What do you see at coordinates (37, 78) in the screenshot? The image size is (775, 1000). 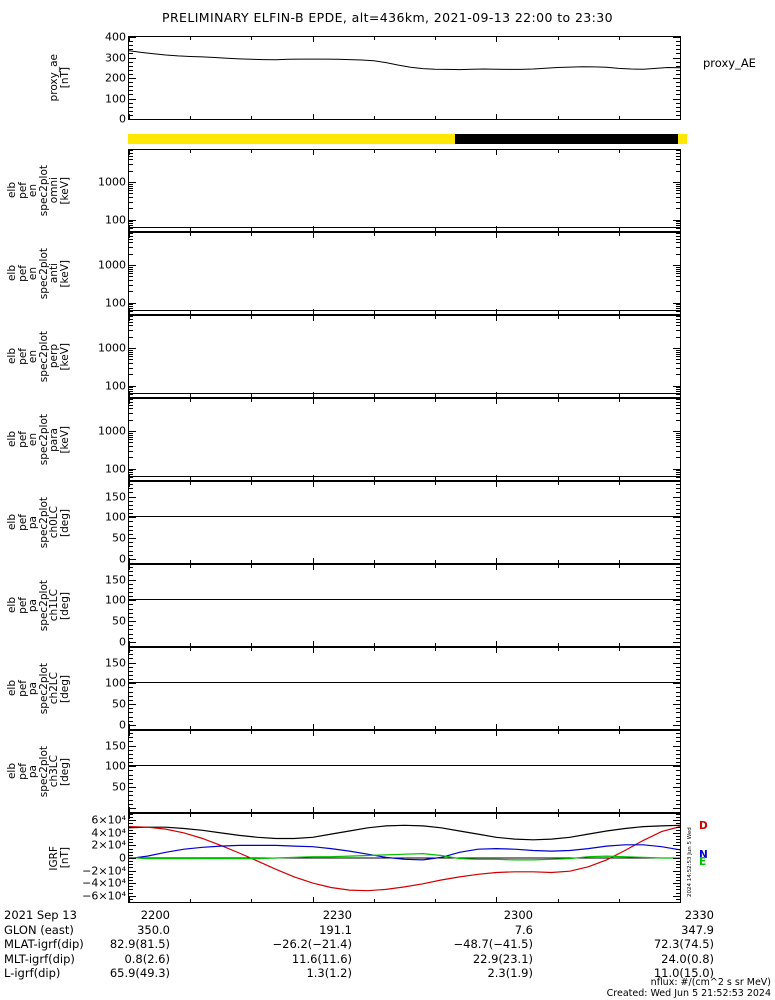 I see `axis-title-proxy-ae: proxy_ae [nT]` at bounding box center [37, 78].